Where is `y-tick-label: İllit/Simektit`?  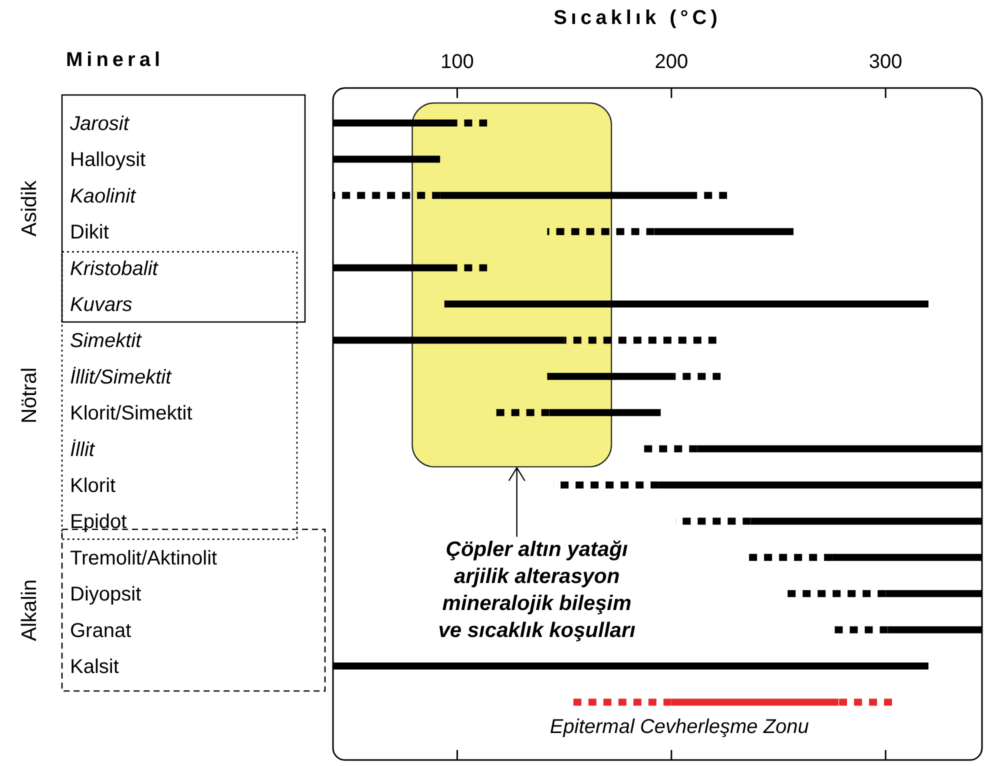 y-tick-label: İllit/Simektit is located at coordinates (121, 377).